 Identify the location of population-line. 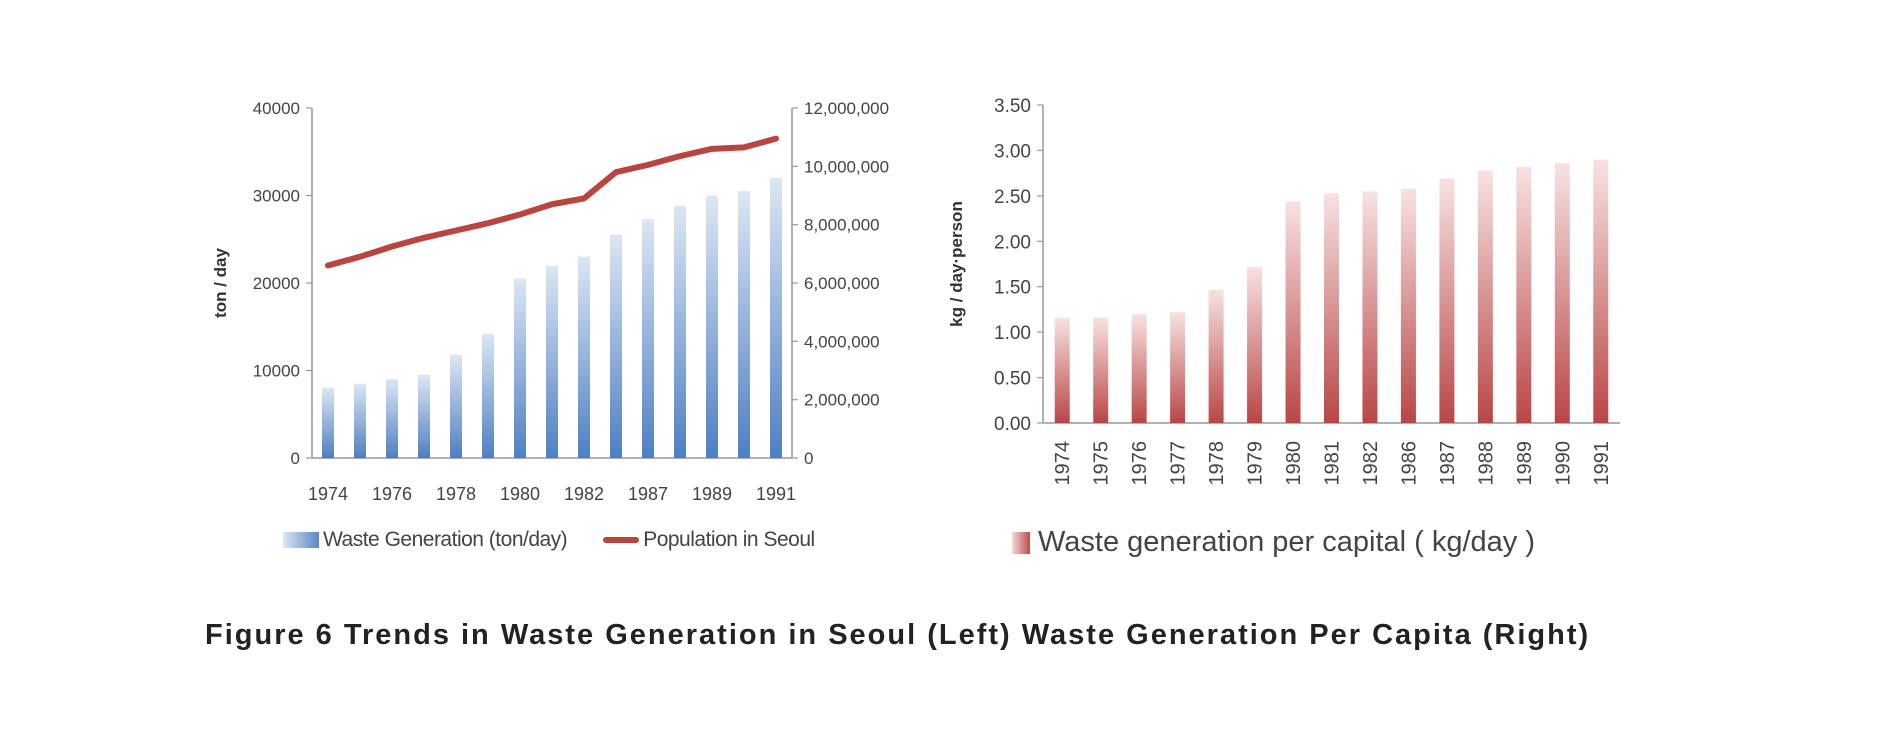
(552, 202).